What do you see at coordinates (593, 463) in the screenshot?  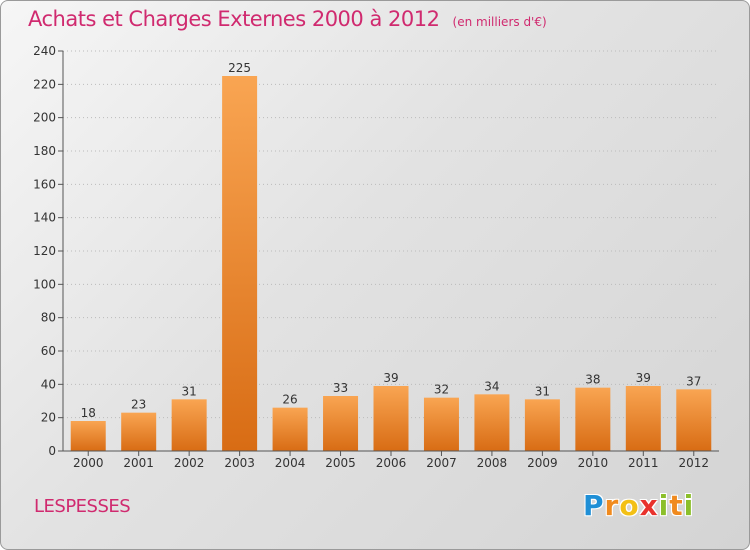 I see `x-tick-label: 2010` at bounding box center [593, 463].